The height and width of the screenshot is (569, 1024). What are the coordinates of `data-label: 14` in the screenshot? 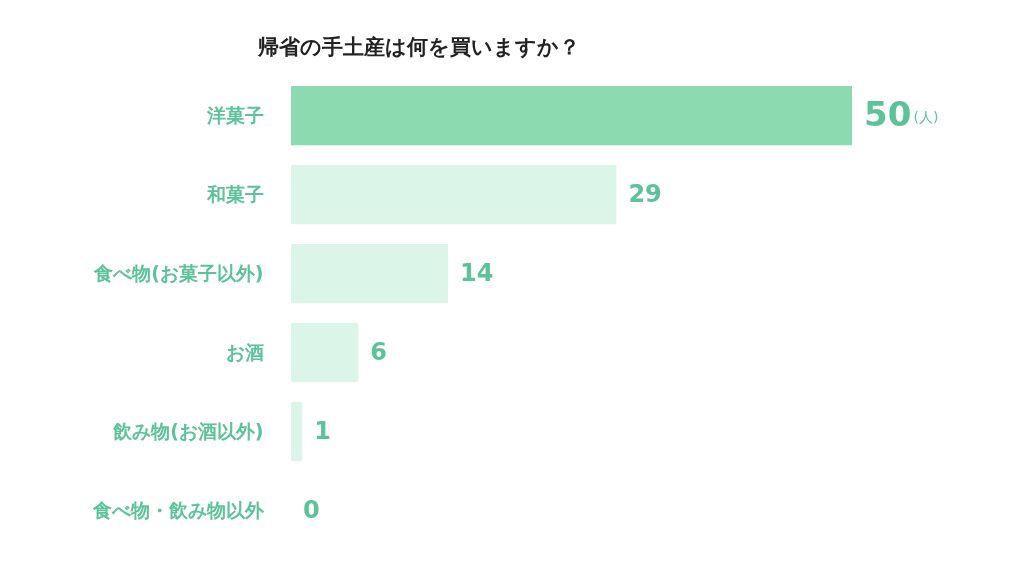 It's located at (477, 272).